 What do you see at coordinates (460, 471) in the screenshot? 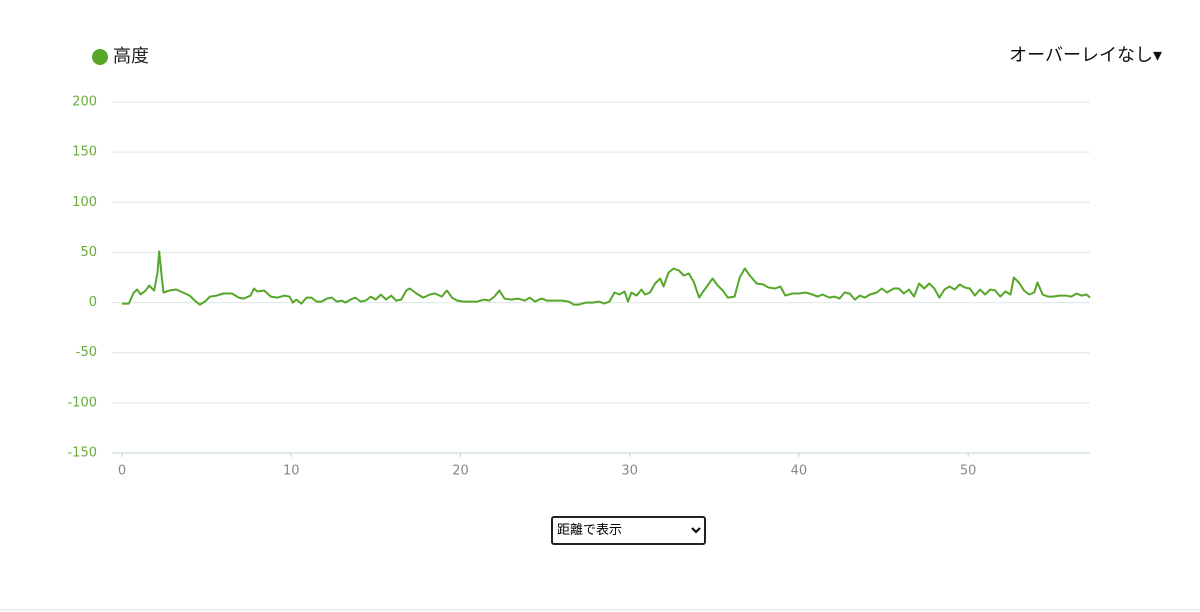
I see `x-tick-label: 20` at bounding box center [460, 471].